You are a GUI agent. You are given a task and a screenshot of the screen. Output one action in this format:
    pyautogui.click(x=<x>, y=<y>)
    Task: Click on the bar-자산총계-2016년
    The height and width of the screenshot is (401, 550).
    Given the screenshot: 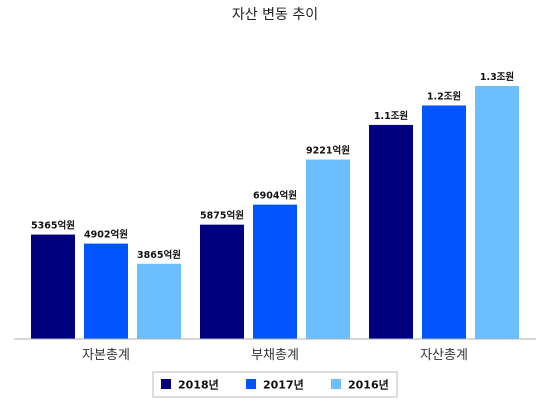 What is the action you would take?
    pyautogui.click(x=497, y=212)
    